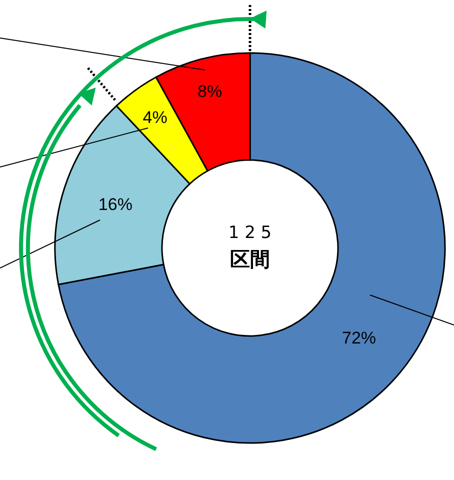 This screenshot has height=480, width=454. I want to click on data-label: 72%, so click(359, 338).